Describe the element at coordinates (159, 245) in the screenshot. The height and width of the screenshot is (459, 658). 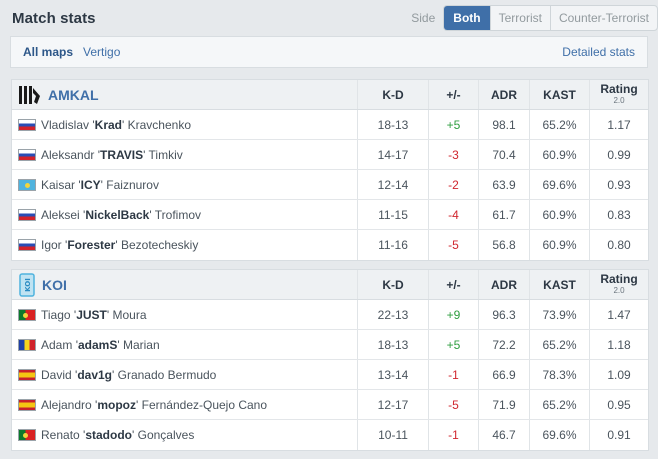
I see `player-last-name: Bezotecheskiy` at that location.